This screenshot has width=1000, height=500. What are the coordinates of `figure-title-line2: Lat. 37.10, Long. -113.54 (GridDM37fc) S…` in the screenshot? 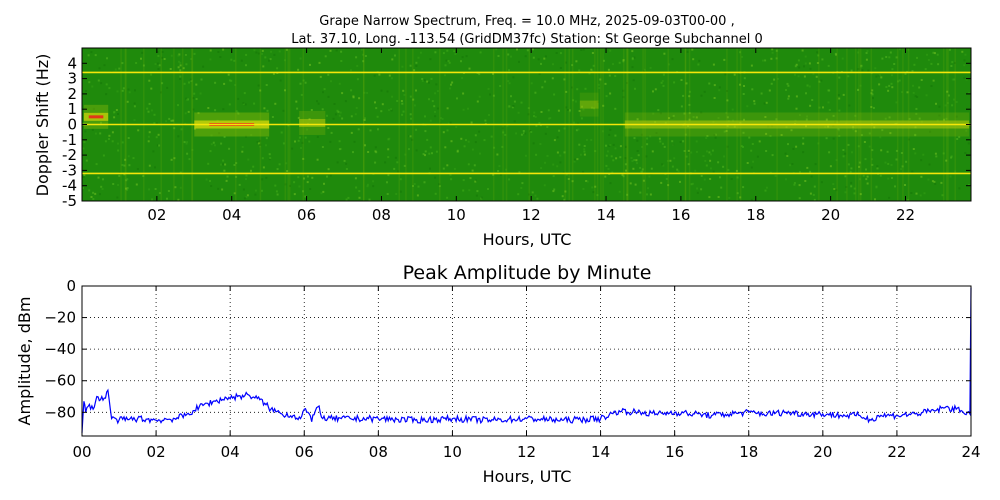 It's located at (526, 39).